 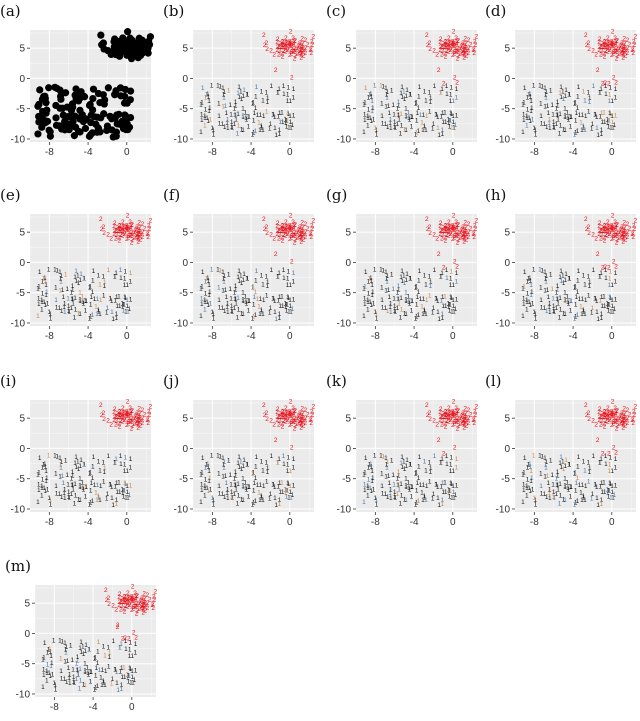 I want to click on y-tick-label: -10, so click(x=503, y=139).